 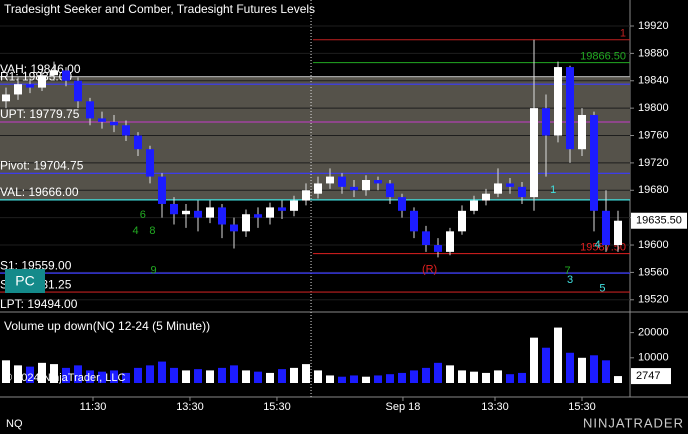 I want to click on y-tick-label: 19800, so click(x=653, y=108).